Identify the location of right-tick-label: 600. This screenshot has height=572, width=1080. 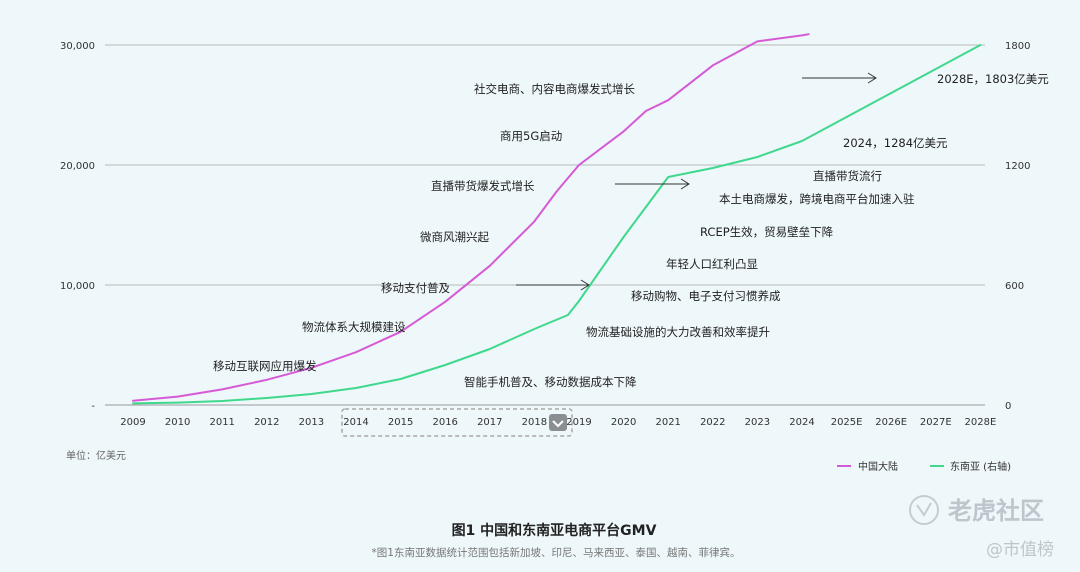
(1014, 286).